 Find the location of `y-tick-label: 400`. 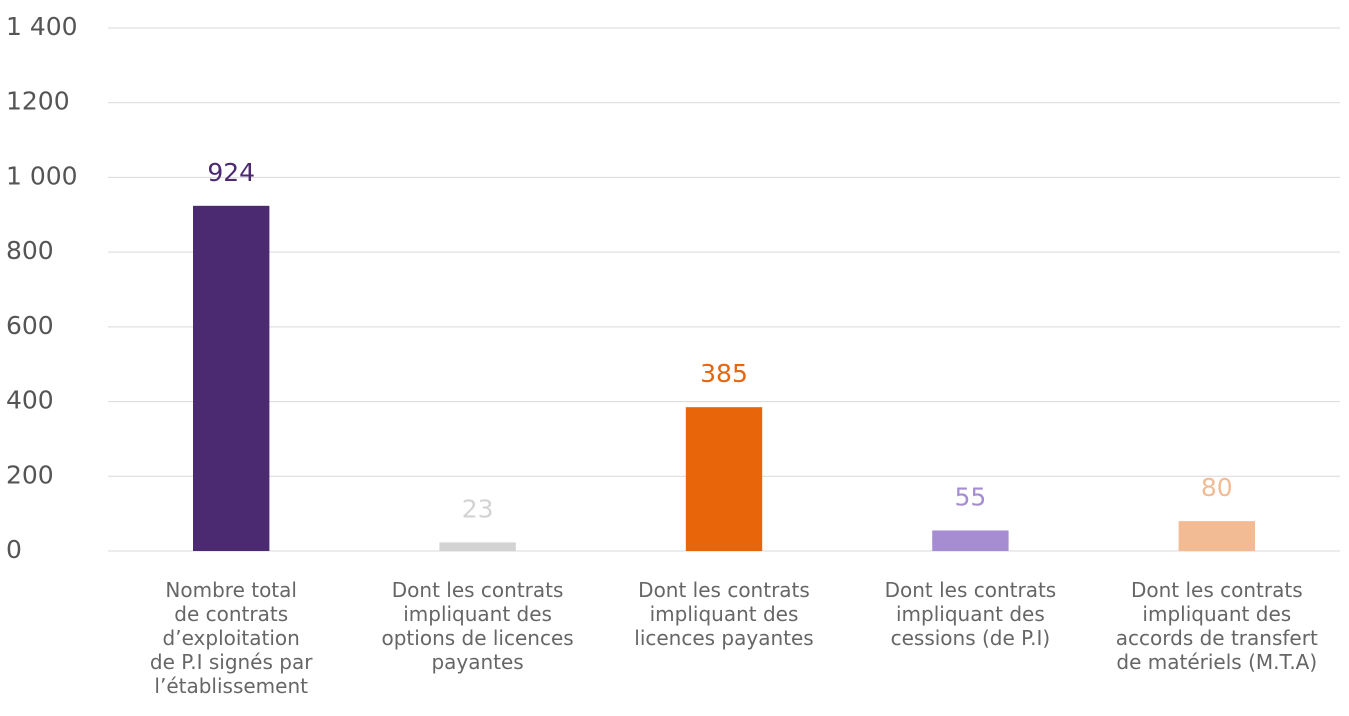

y-tick-label: 400 is located at coordinates (30, 400).